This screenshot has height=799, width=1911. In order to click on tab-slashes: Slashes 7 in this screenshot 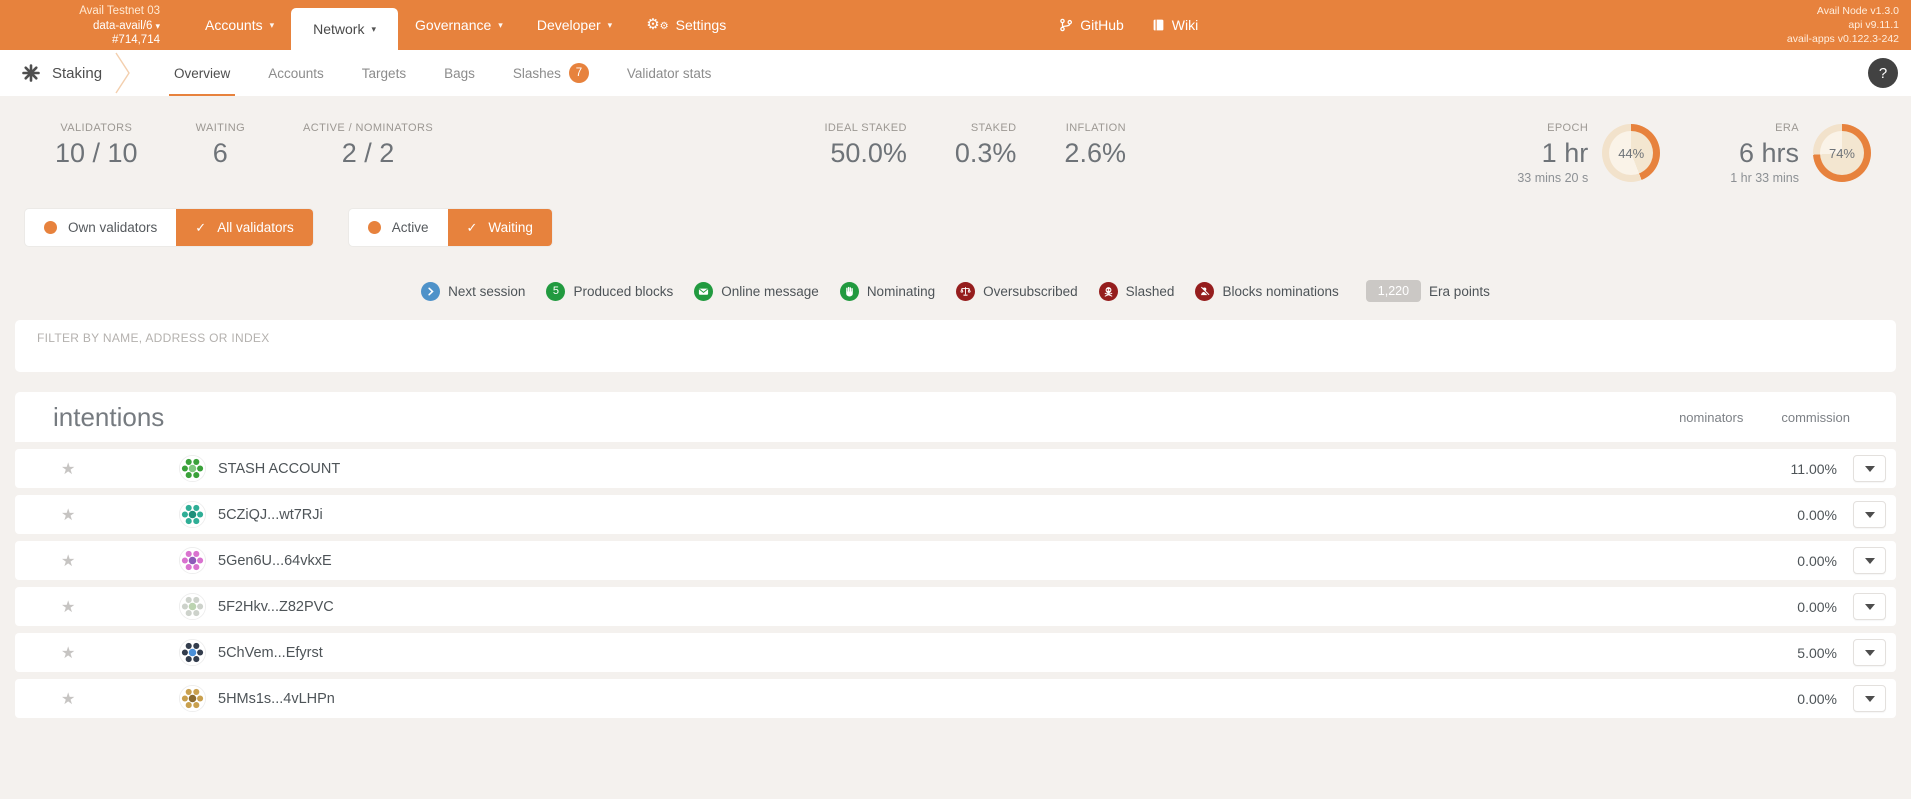, I will do `click(551, 73)`.